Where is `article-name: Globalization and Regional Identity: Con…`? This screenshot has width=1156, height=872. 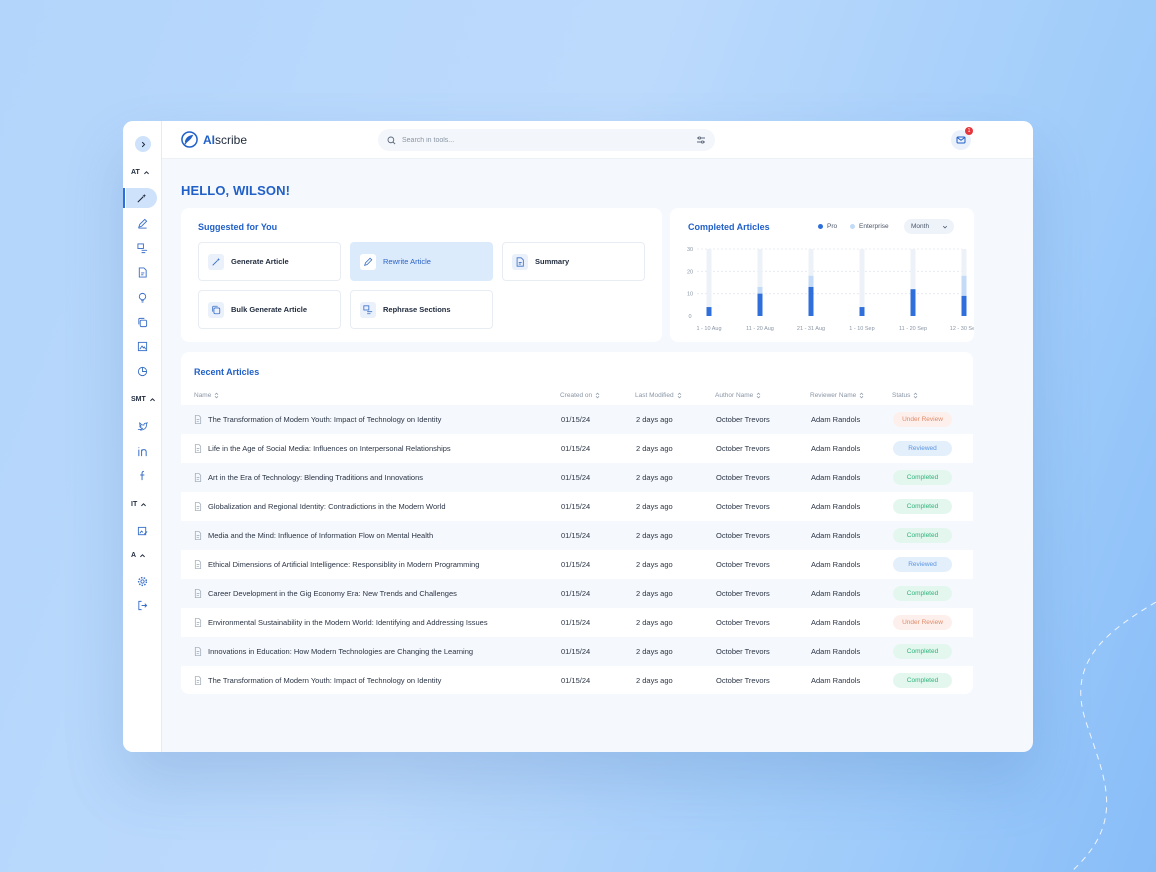 article-name: Globalization and Regional Identity: Con… is located at coordinates (327, 506).